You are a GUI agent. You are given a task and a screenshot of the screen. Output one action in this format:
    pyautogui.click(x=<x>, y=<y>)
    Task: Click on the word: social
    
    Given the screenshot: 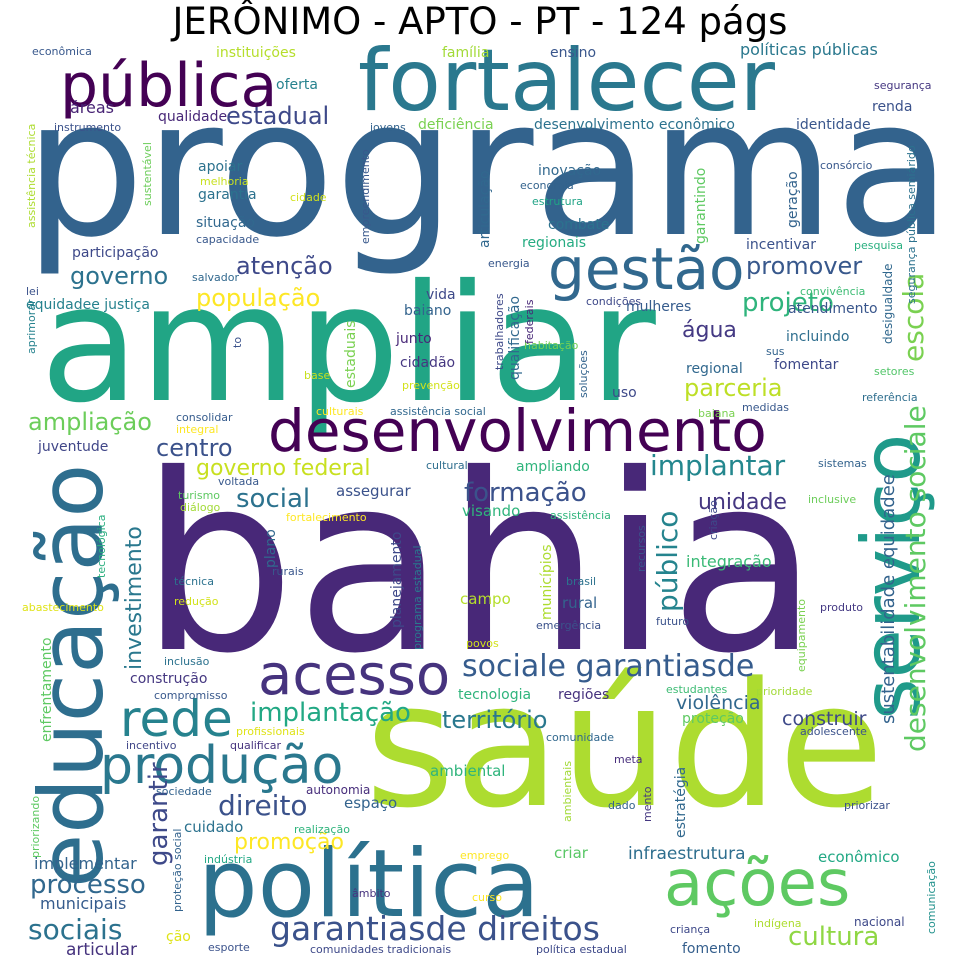 What is the action you would take?
    pyautogui.click(x=273, y=499)
    